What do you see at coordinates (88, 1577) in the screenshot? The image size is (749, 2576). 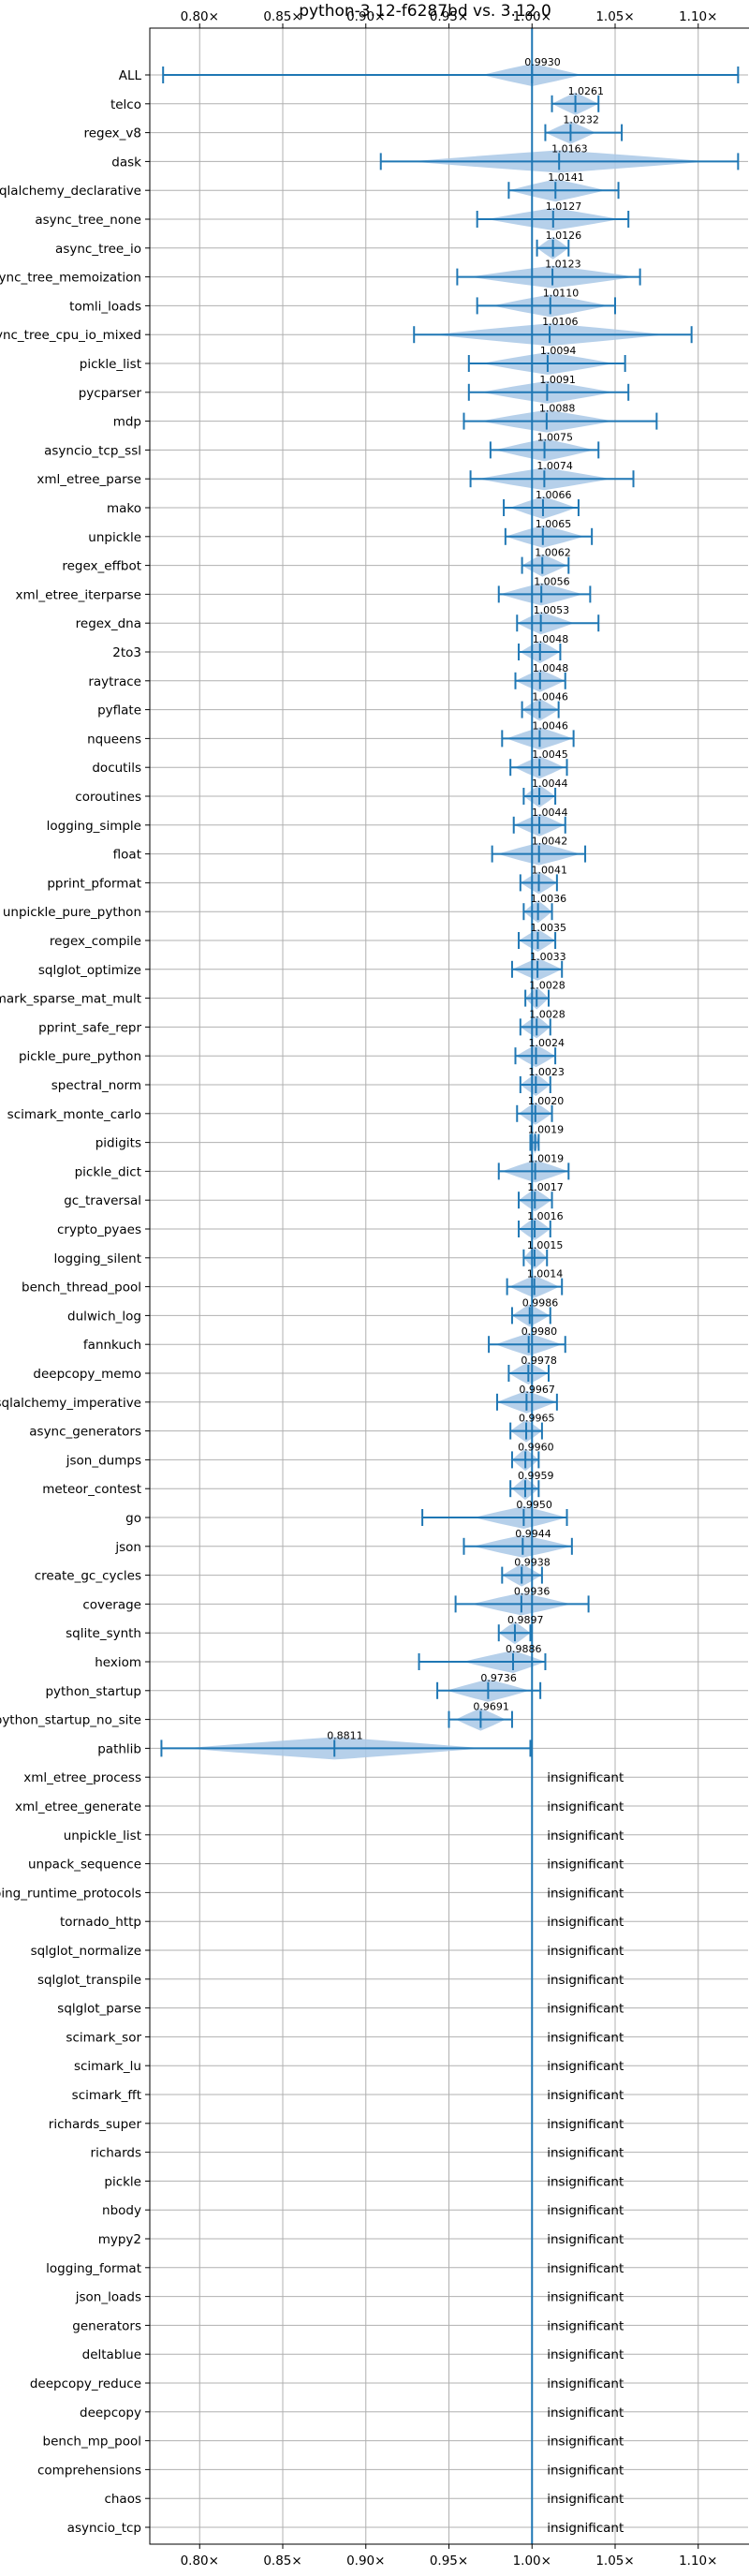 I see `benchmark-label: create_gc_cycles` at bounding box center [88, 1577].